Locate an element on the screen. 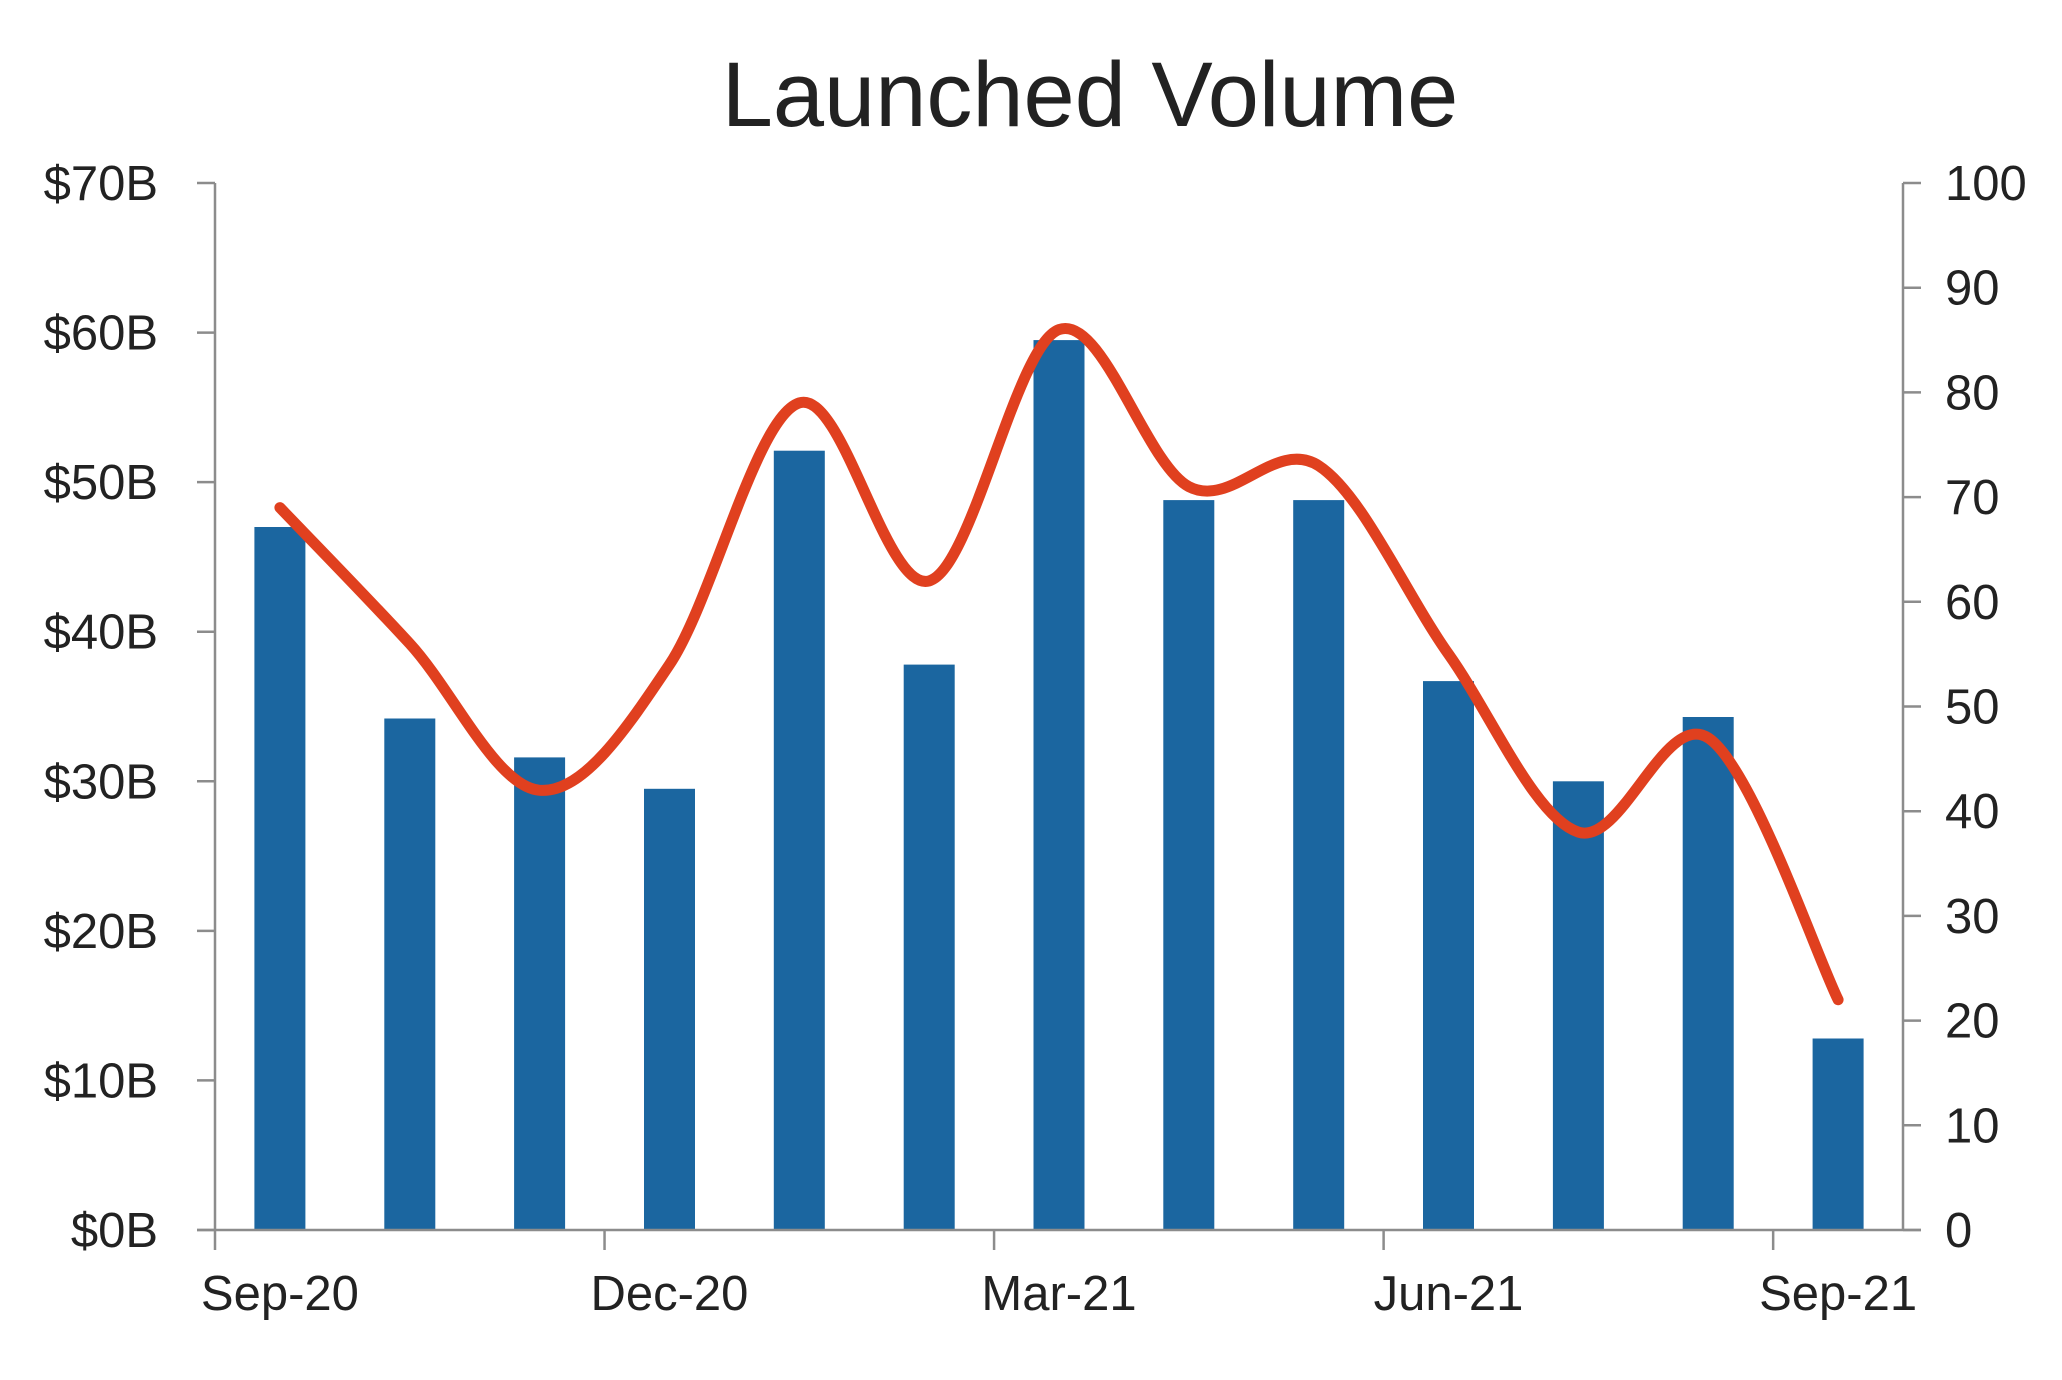 Image resolution: width=2062 pixels, height=1380 pixels. x-tick-label: Sep-20 is located at coordinates (280, 1294).